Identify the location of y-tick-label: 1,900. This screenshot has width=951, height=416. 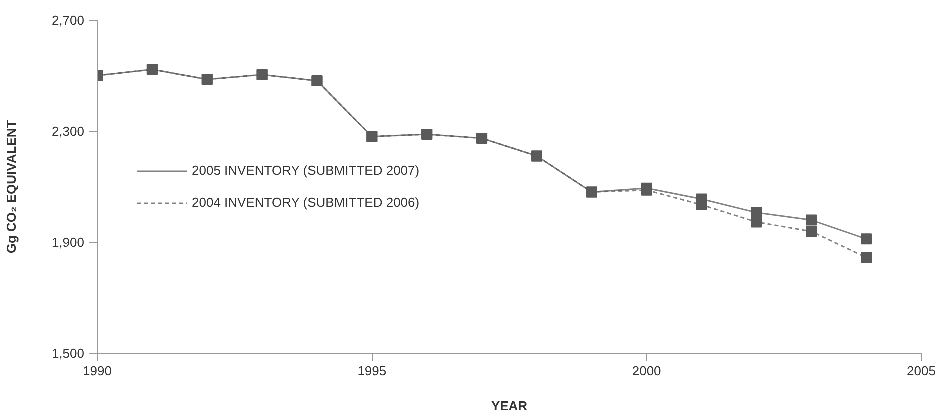
(68, 242).